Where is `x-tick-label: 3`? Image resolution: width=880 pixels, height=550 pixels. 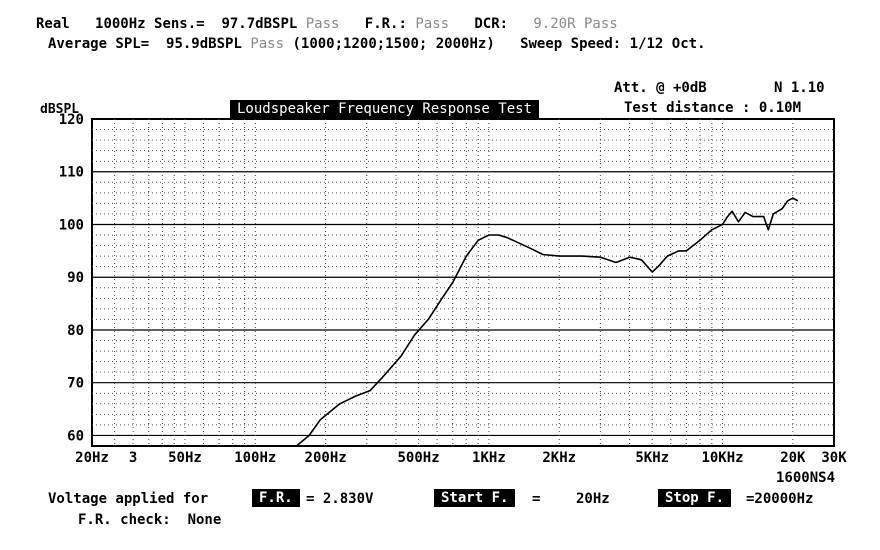
x-tick-label: 3 is located at coordinates (133, 458).